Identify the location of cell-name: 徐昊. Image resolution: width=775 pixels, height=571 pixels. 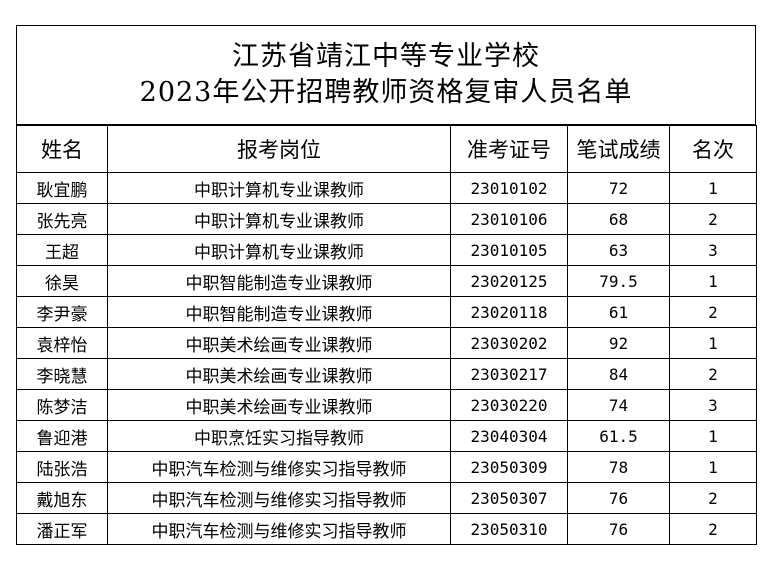
(62, 281).